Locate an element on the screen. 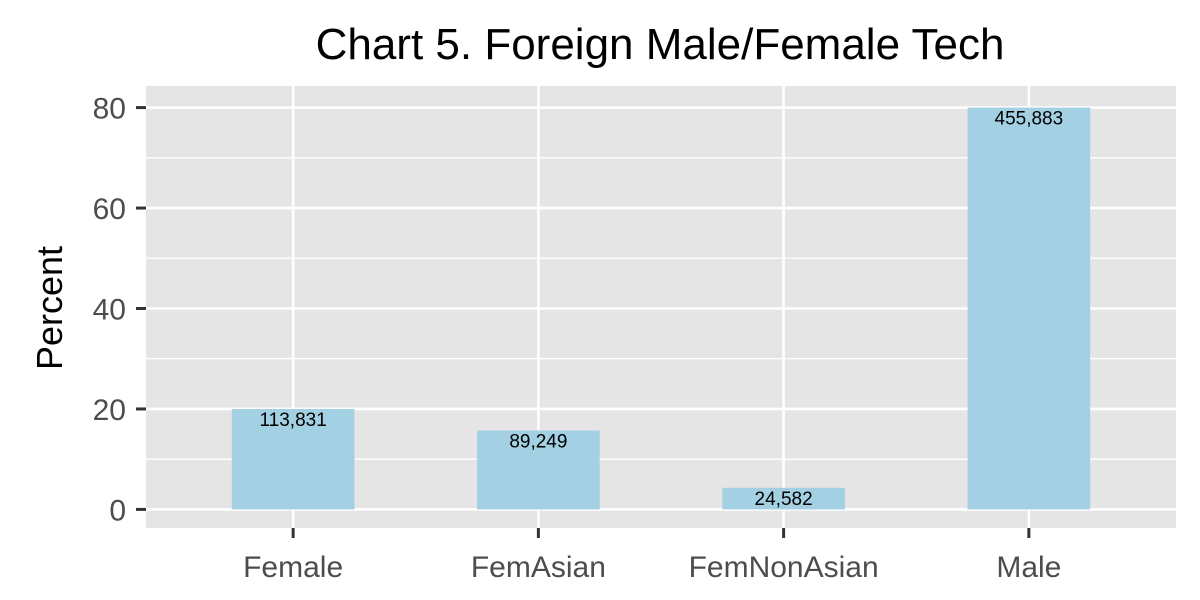  bar-value-label: 455,883 is located at coordinates (1029, 119).